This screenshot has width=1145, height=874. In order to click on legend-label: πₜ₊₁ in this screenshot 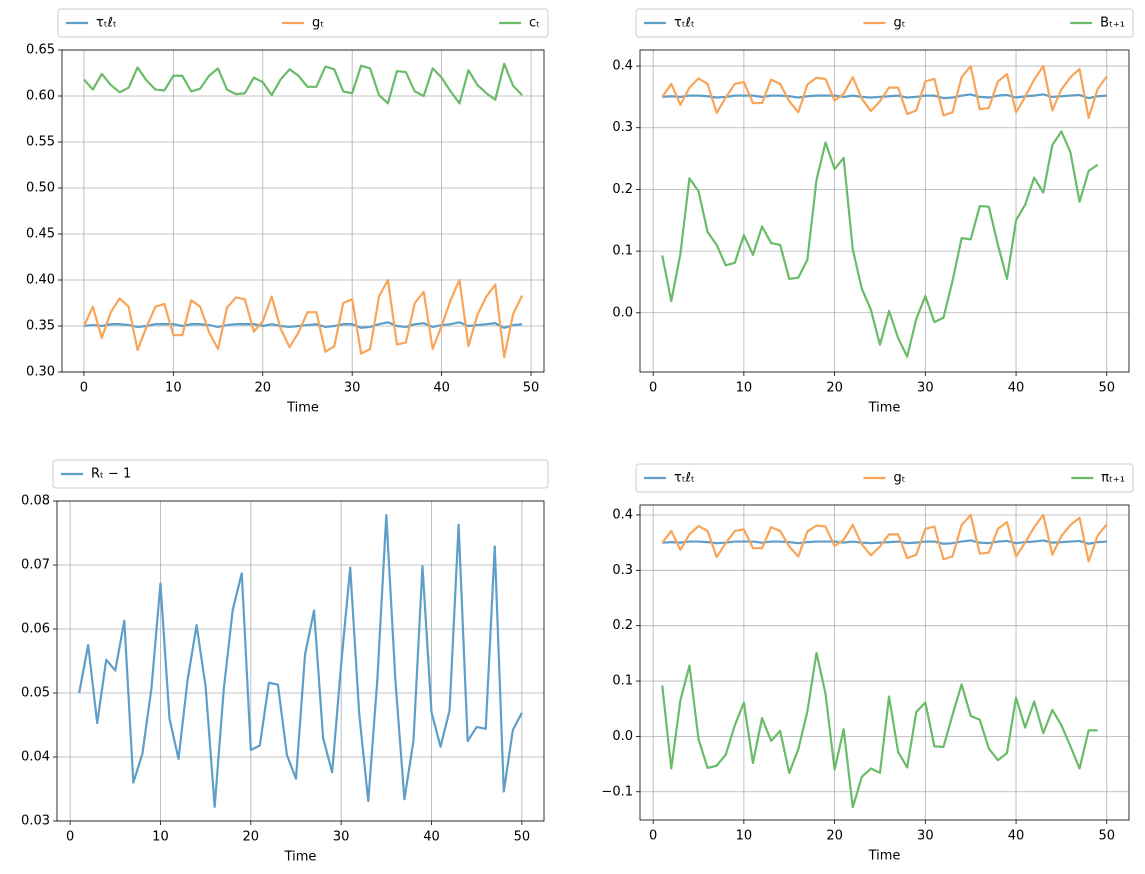, I will do `click(1113, 478)`.